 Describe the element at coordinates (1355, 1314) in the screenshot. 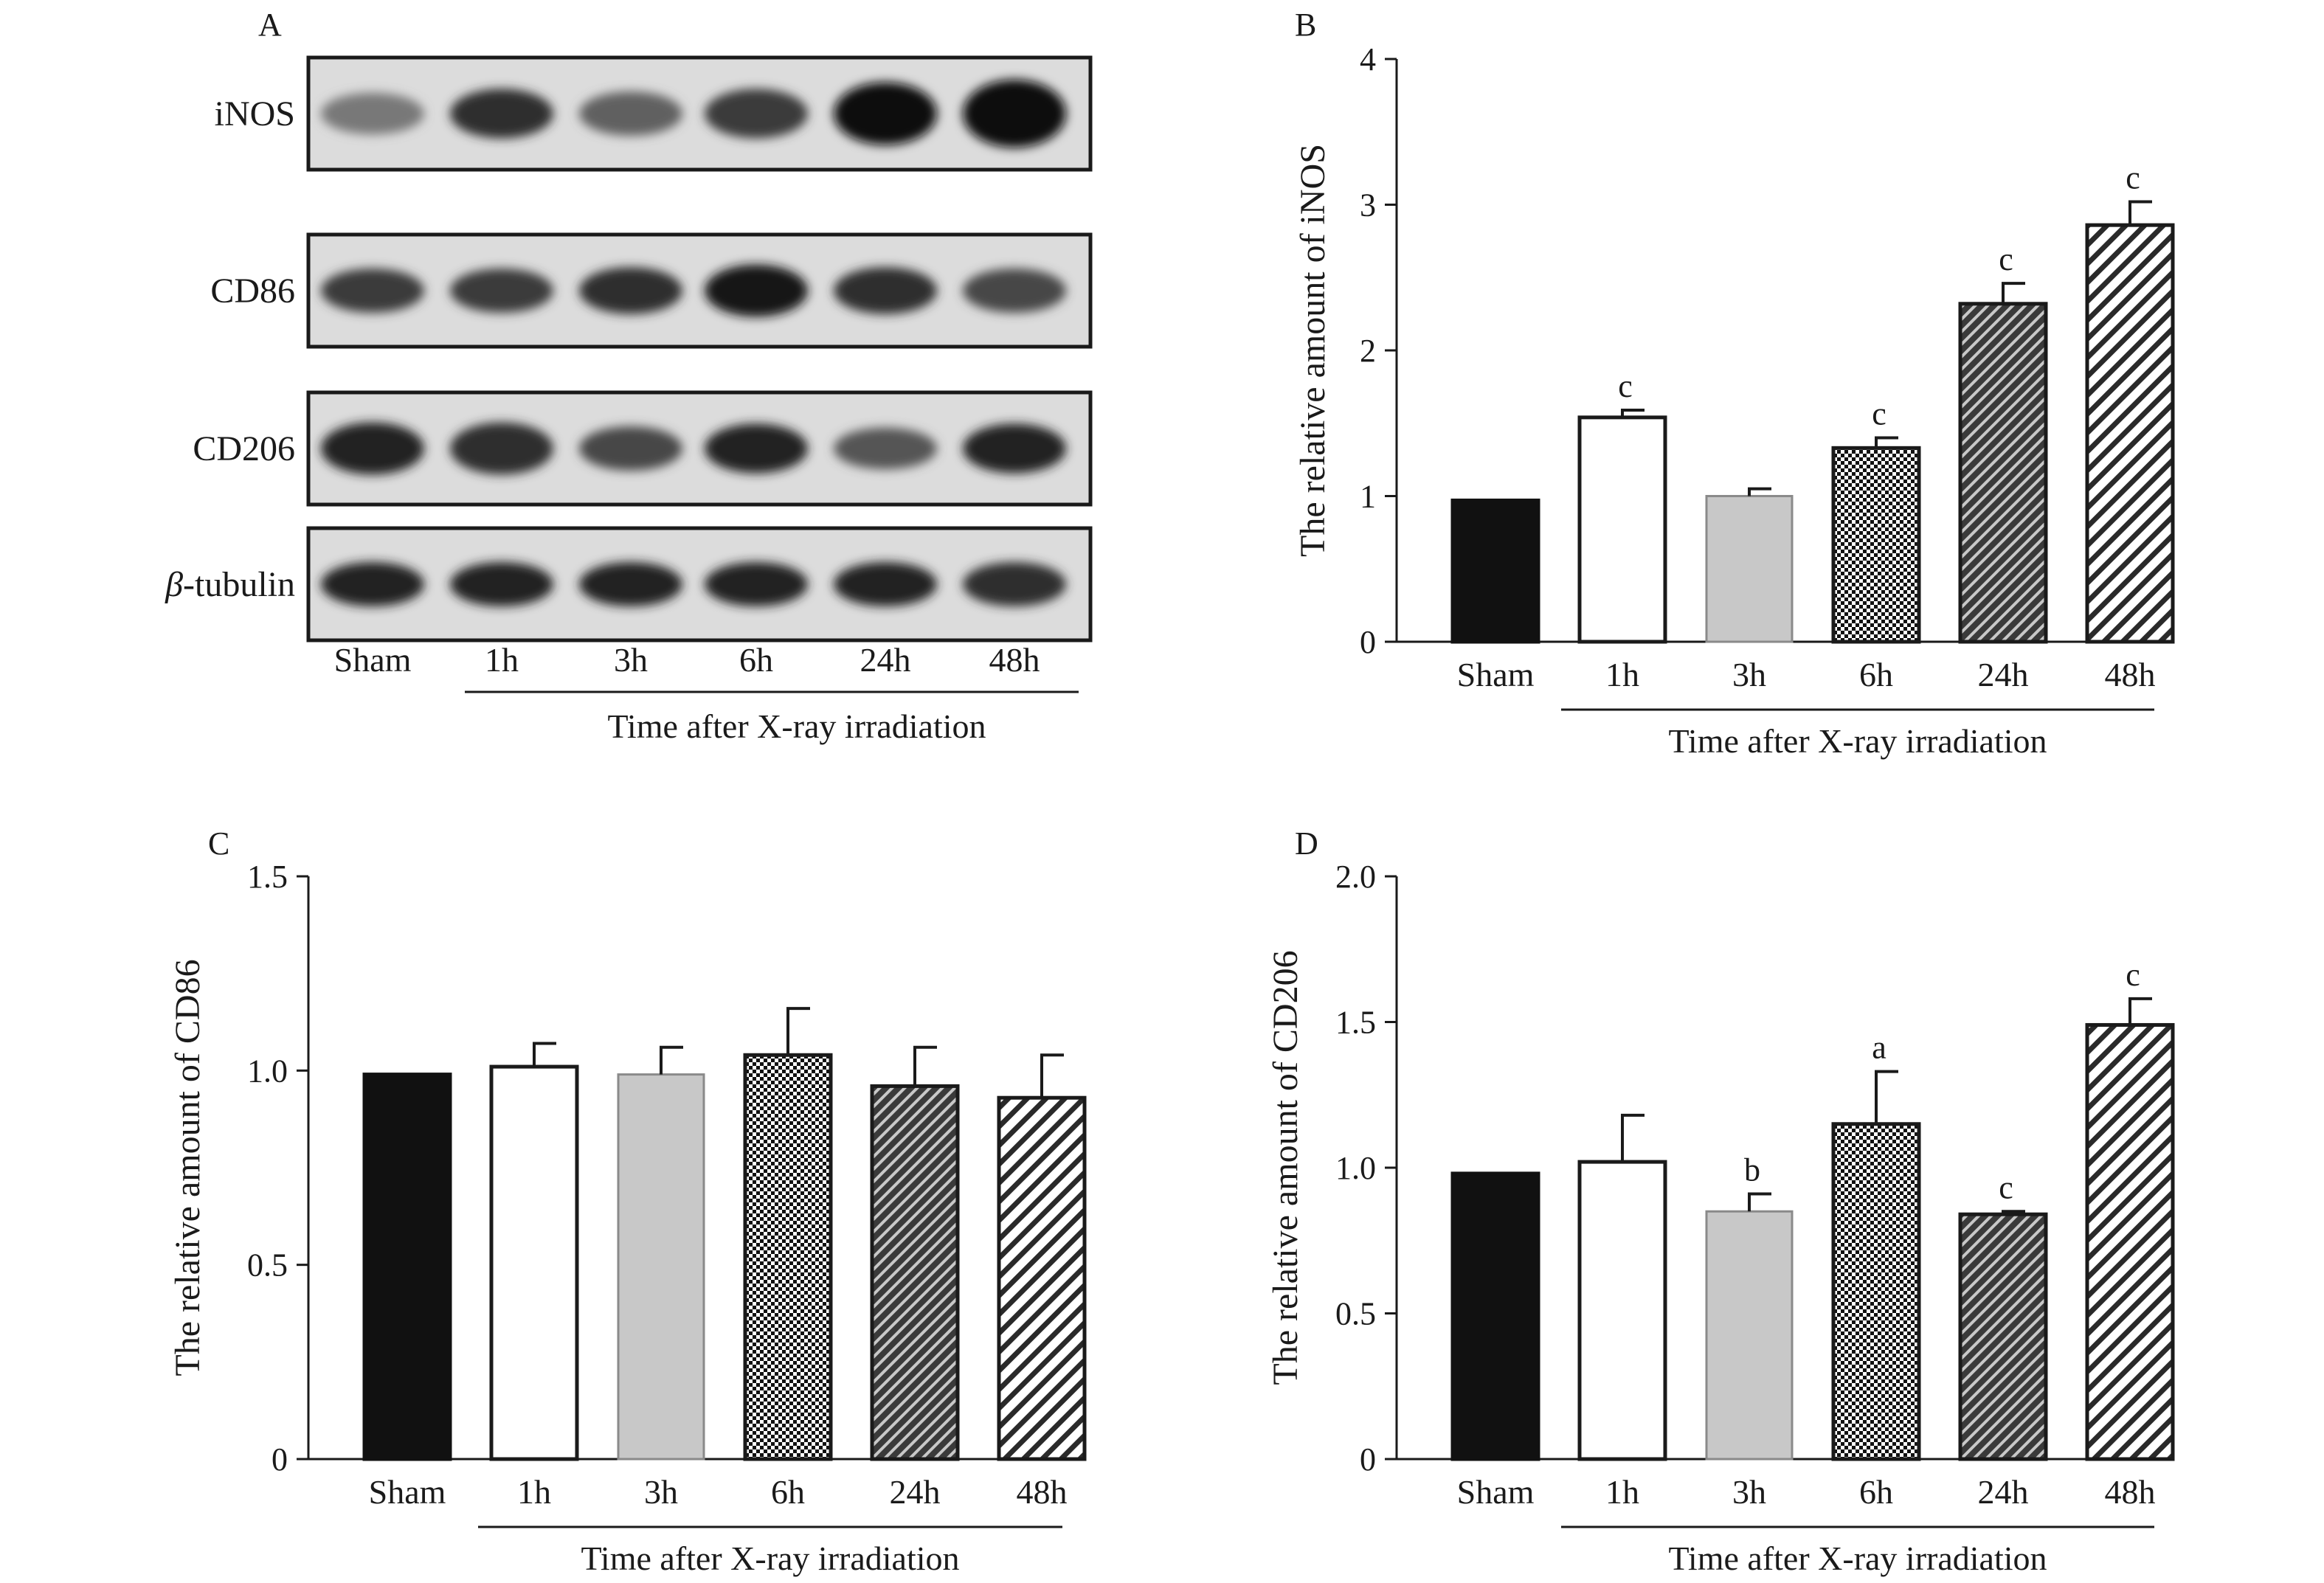

I see `y-tick-label: 0.5` at that location.